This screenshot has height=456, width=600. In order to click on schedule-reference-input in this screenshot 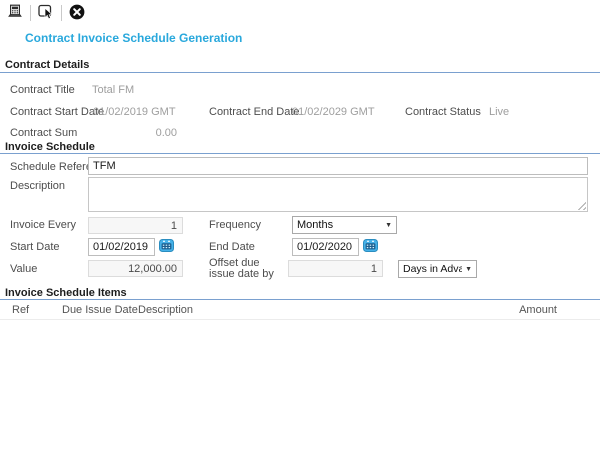, I will do `click(338, 166)`.